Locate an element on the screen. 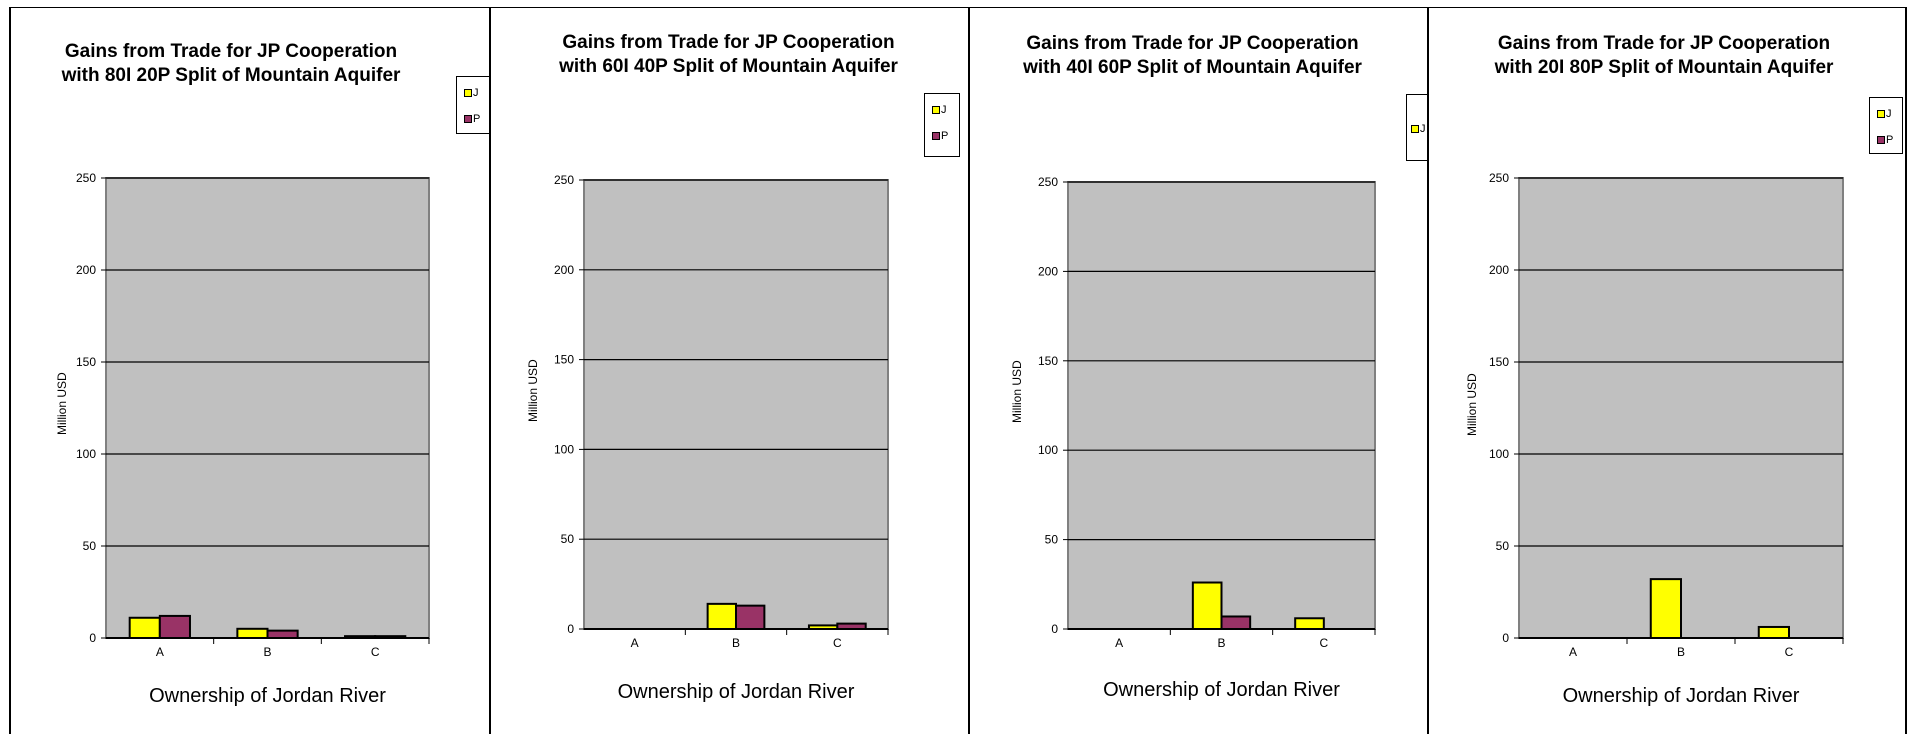 This screenshot has height=734, width=1912. bar-J-A is located at coordinates (144, 628).